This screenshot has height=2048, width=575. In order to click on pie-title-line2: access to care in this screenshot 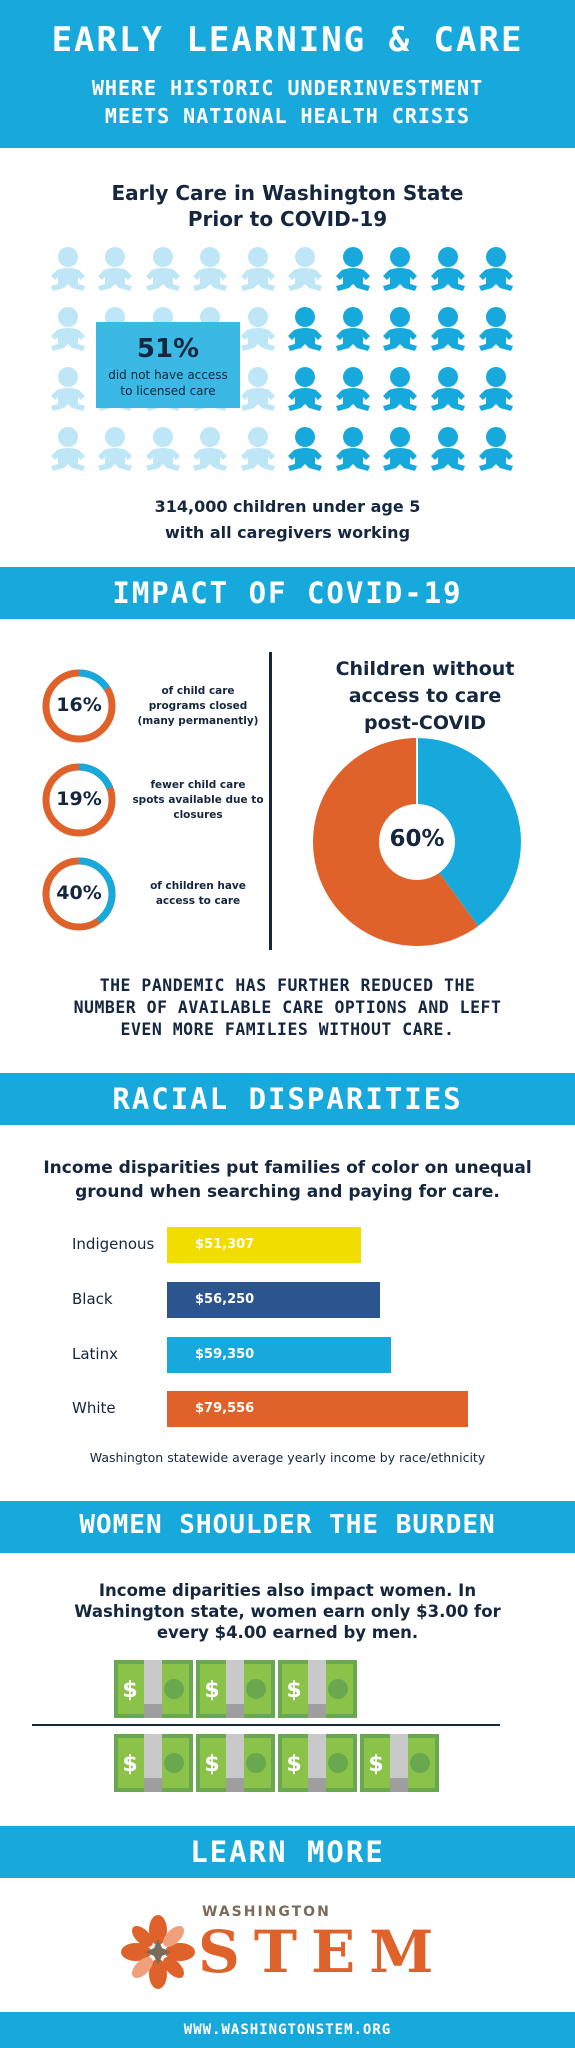, I will do `click(425, 696)`.